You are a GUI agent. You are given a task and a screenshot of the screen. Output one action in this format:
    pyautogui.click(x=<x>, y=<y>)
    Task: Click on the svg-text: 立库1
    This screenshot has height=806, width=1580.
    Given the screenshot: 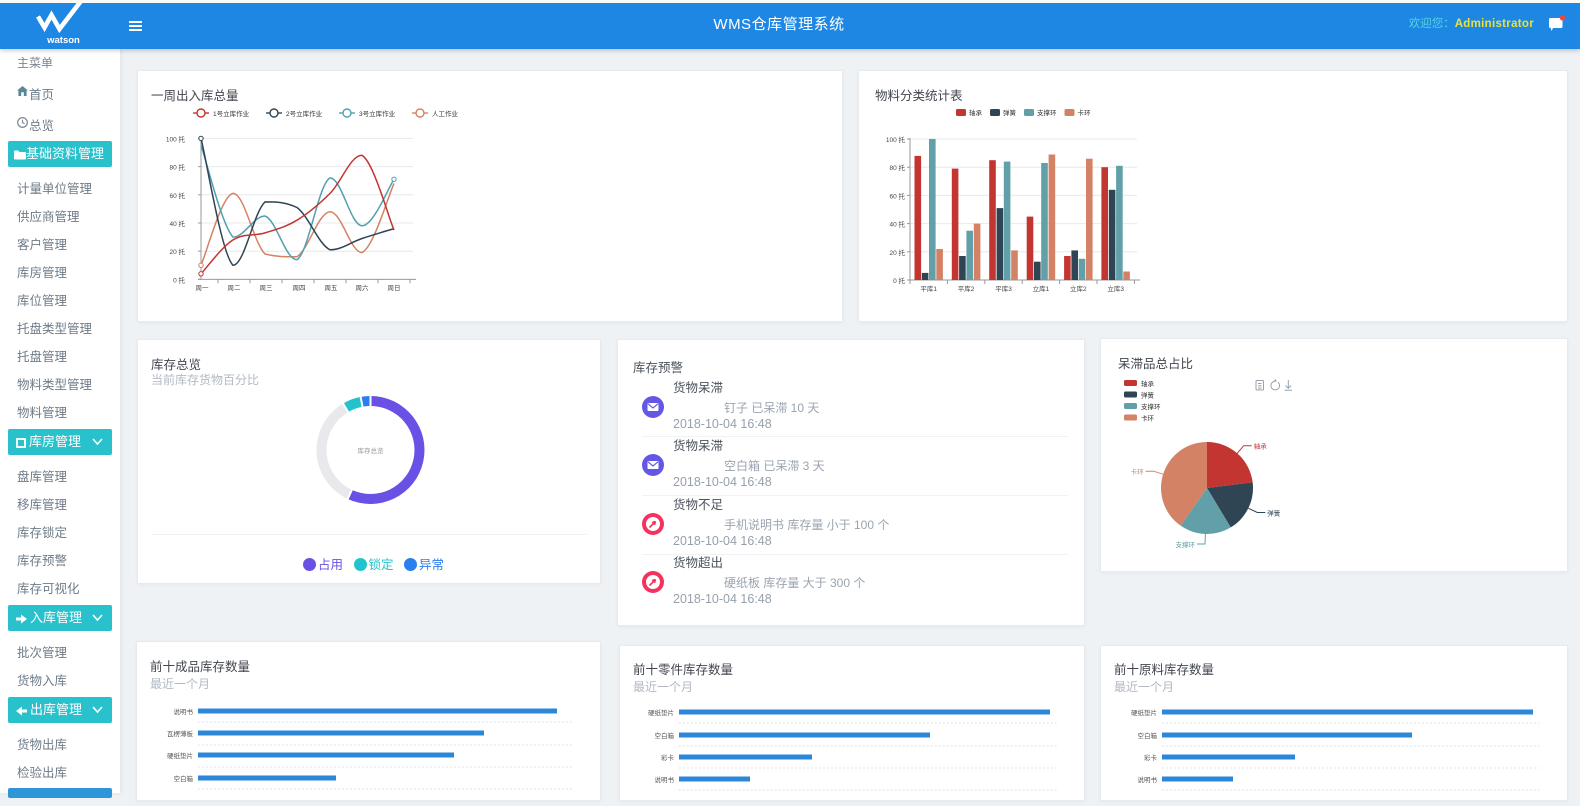 What is the action you would take?
    pyautogui.click(x=1041, y=288)
    